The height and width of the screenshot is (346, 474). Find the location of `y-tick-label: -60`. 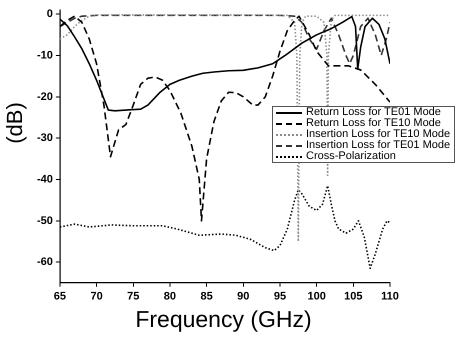

y-tick-label: -60 is located at coordinates (44, 262).